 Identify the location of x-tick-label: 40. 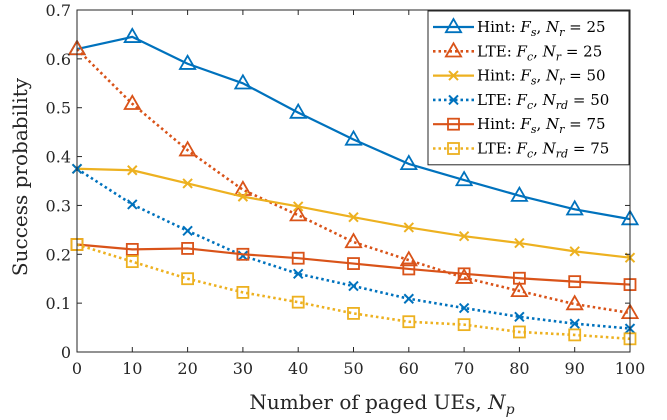
(298, 368).